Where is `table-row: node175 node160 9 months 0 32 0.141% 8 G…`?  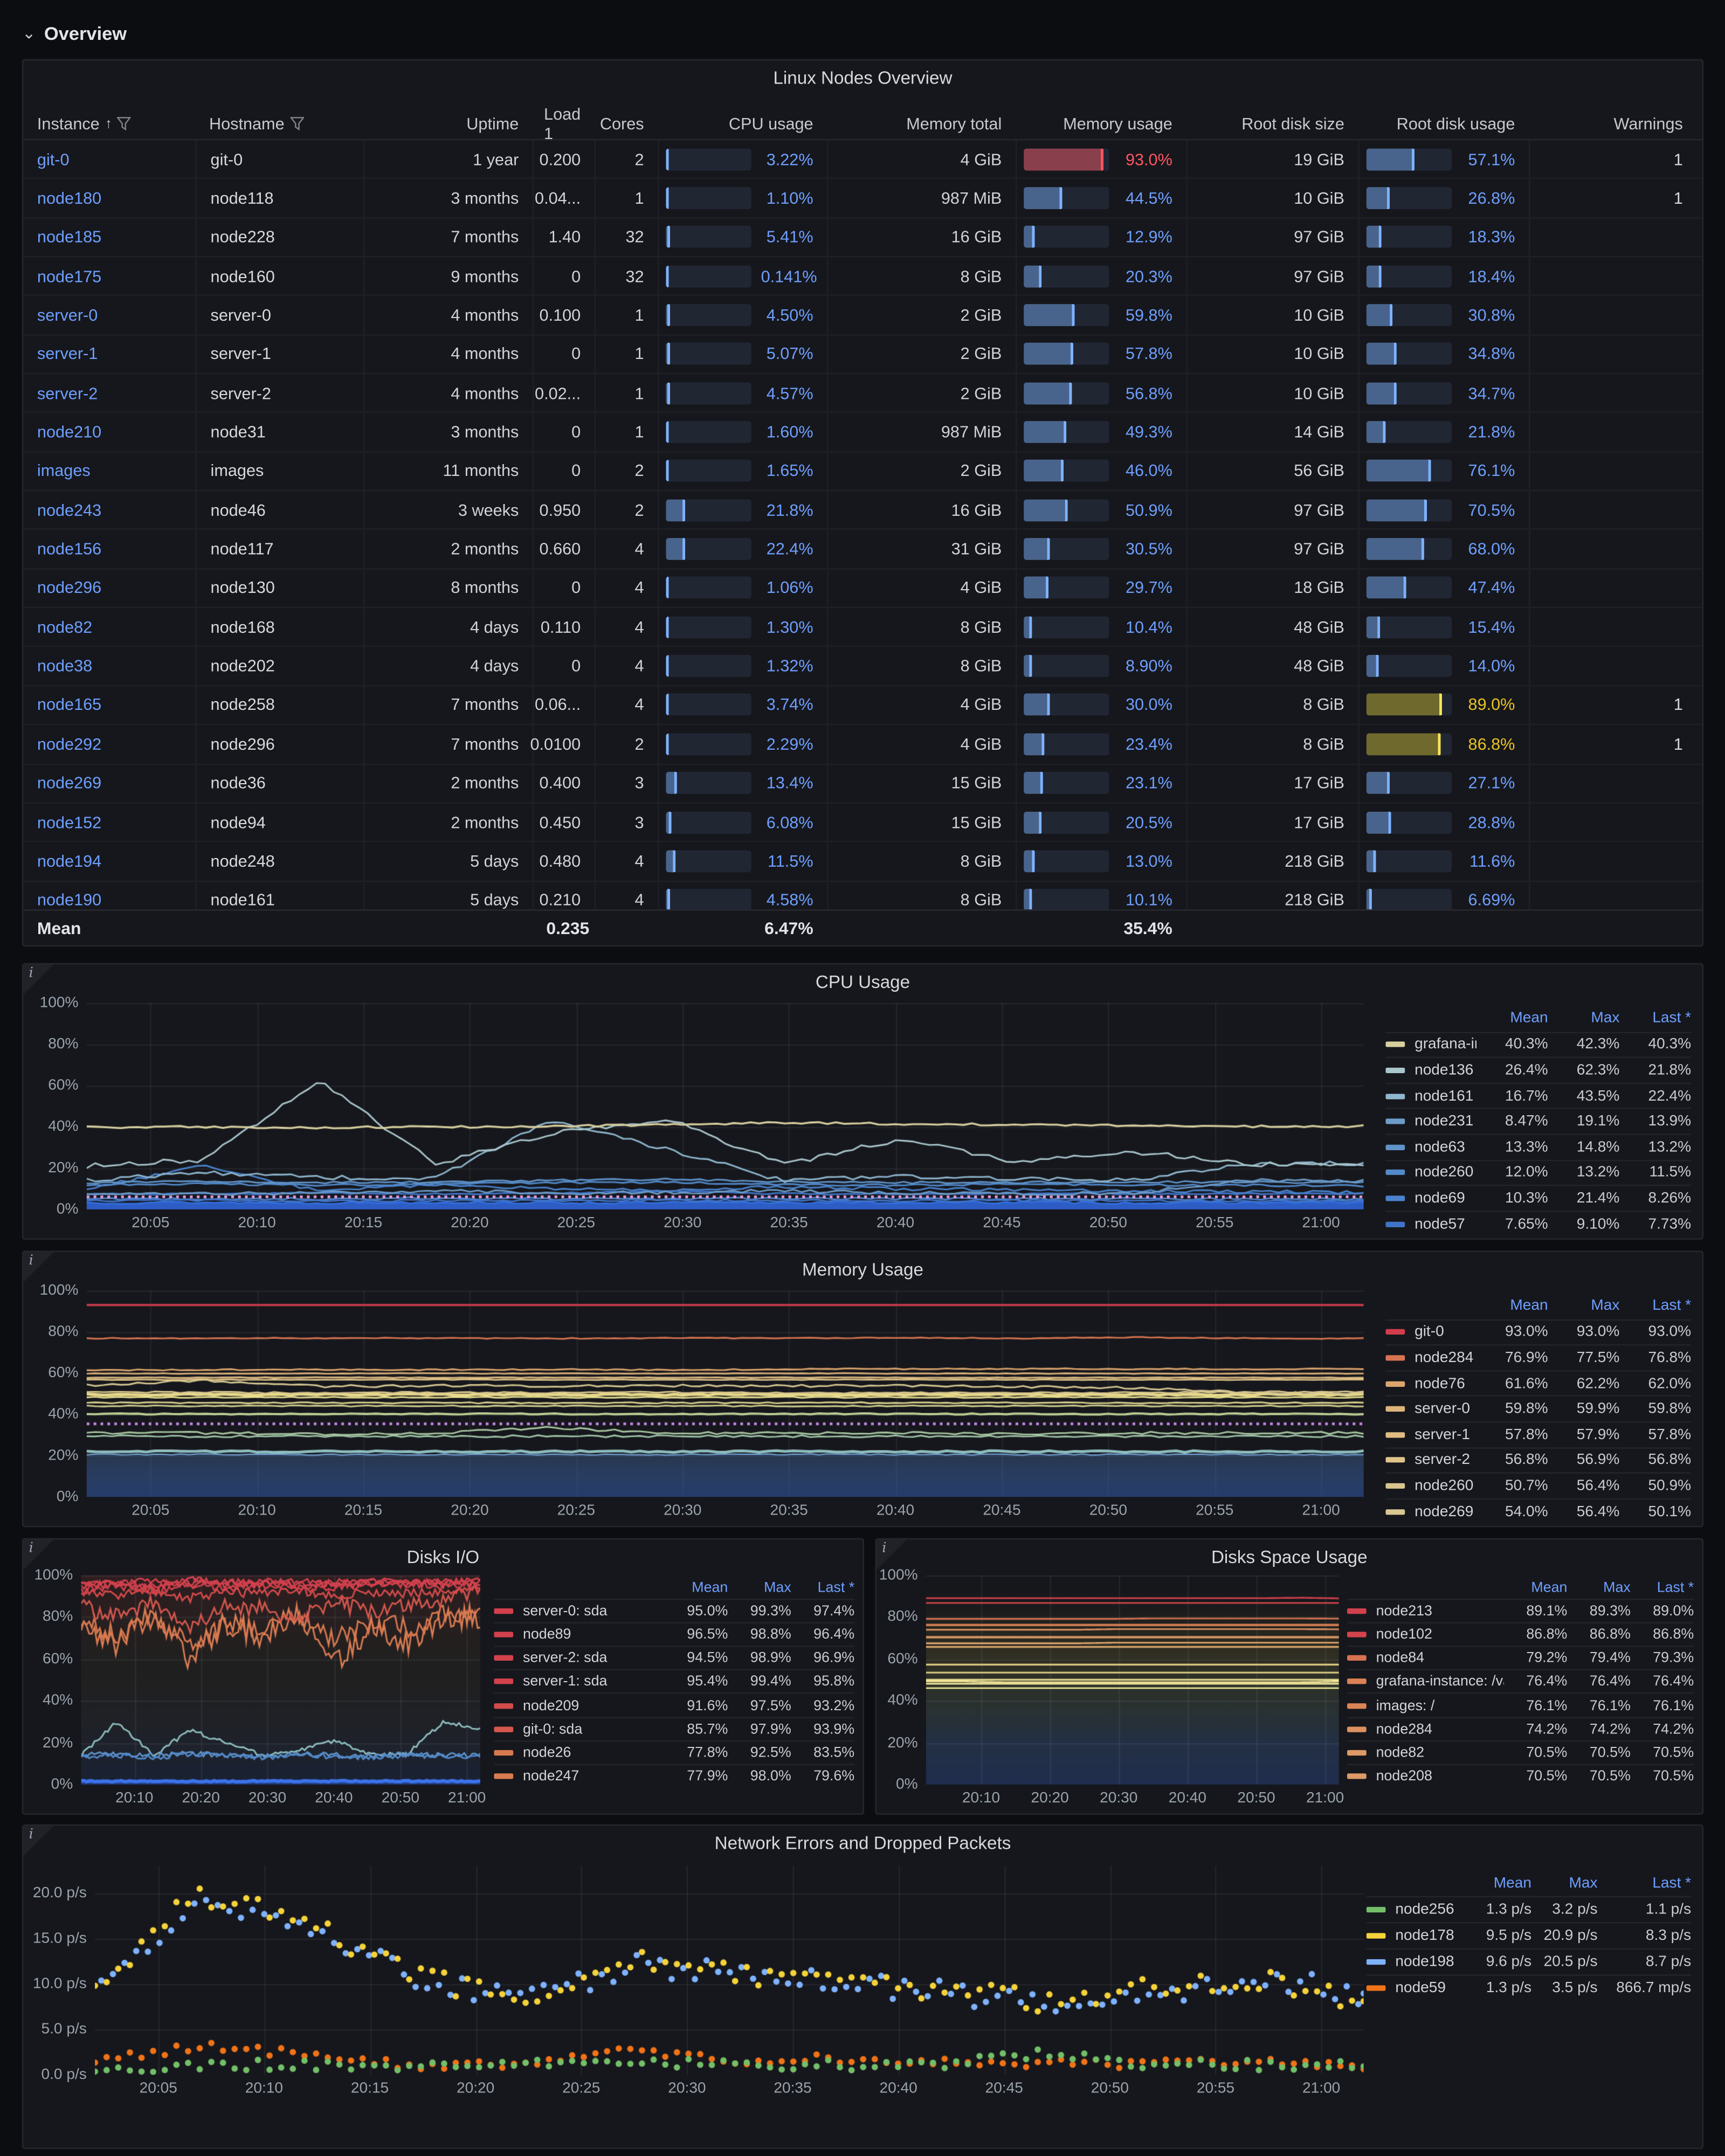 table-row: node175 node160 9 months 0 32 0.141% 8 G… is located at coordinates (862, 276).